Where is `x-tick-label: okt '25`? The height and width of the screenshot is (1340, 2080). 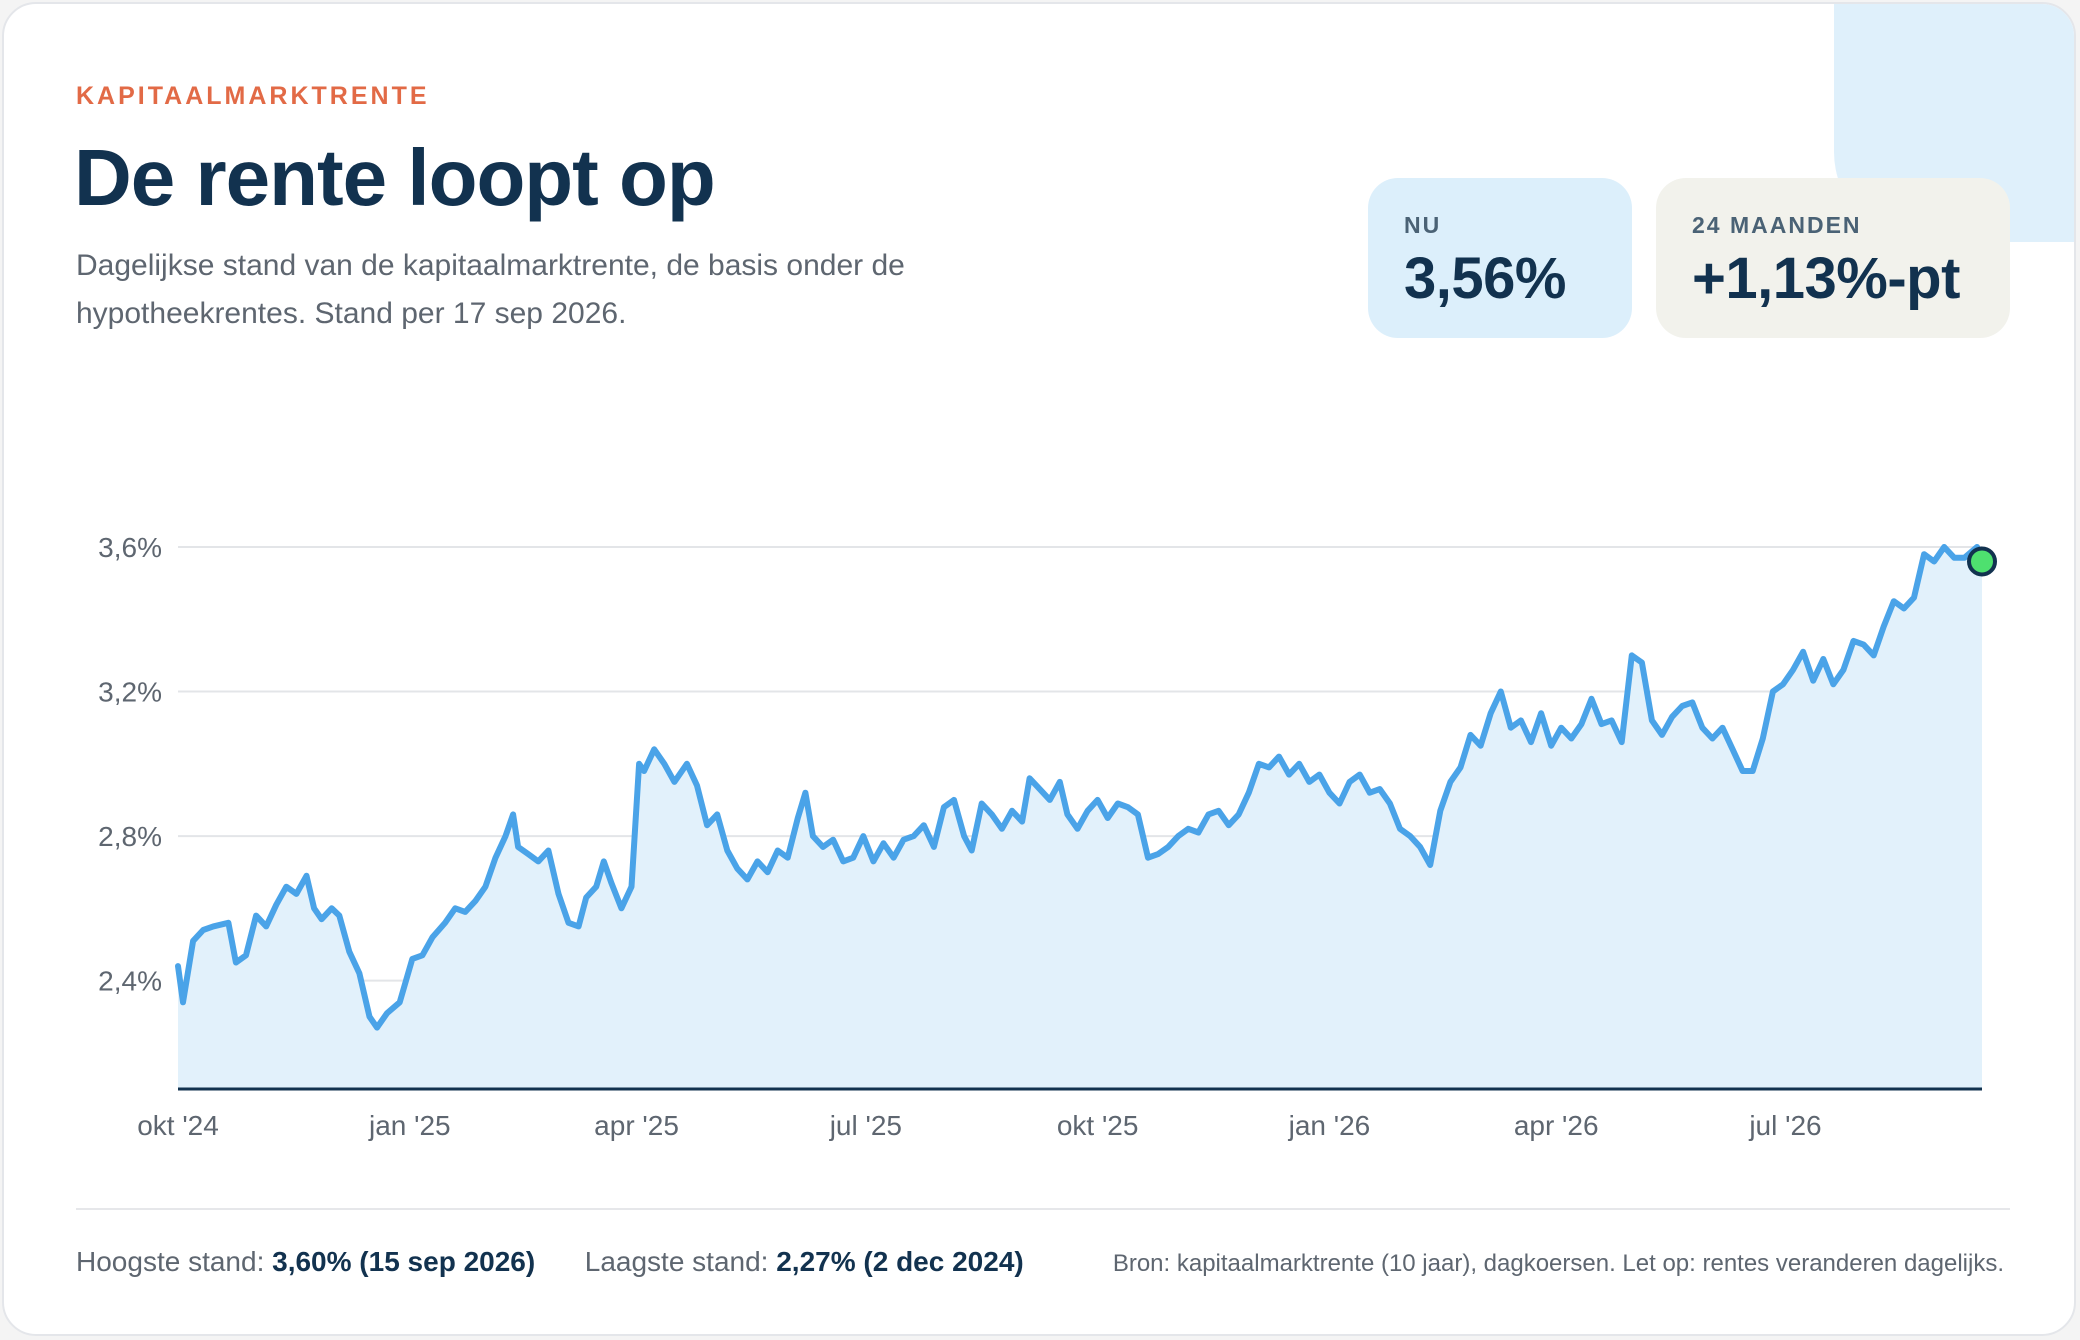
x-tick-label: okt '25 is located at coordinates (1098, 1125).